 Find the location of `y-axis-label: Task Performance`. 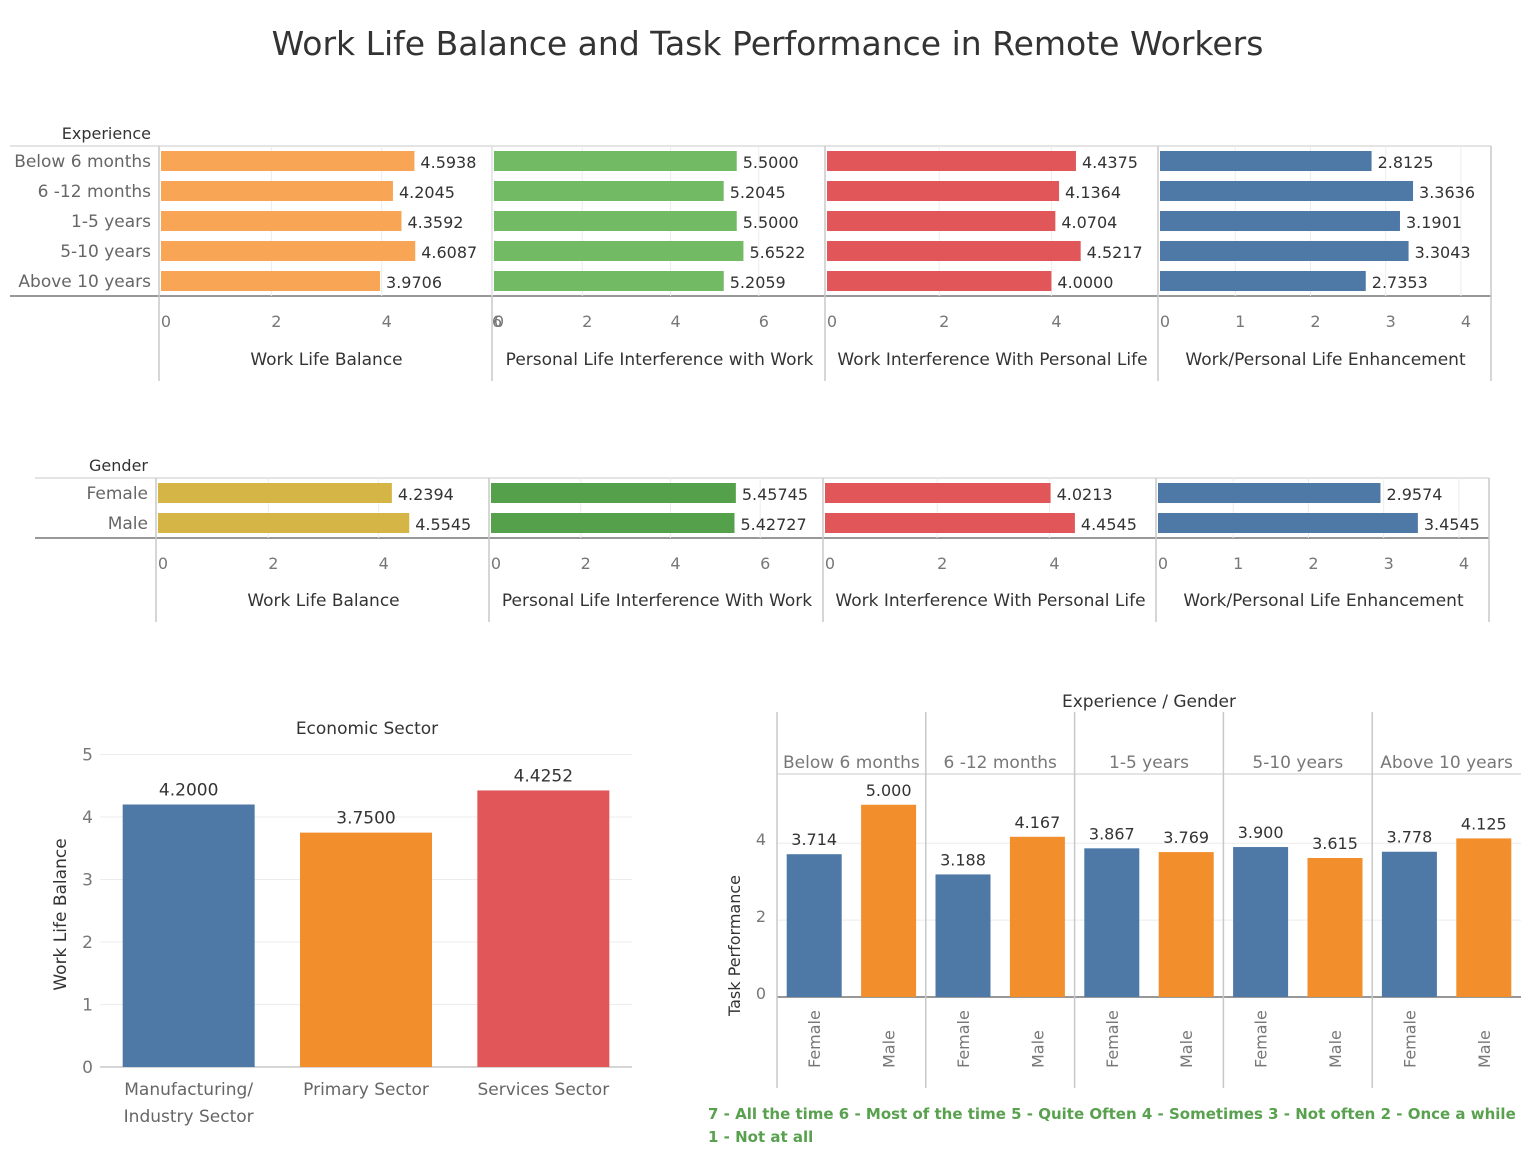

y-axis-label: Task Performance is located at coordinates (734, 946).